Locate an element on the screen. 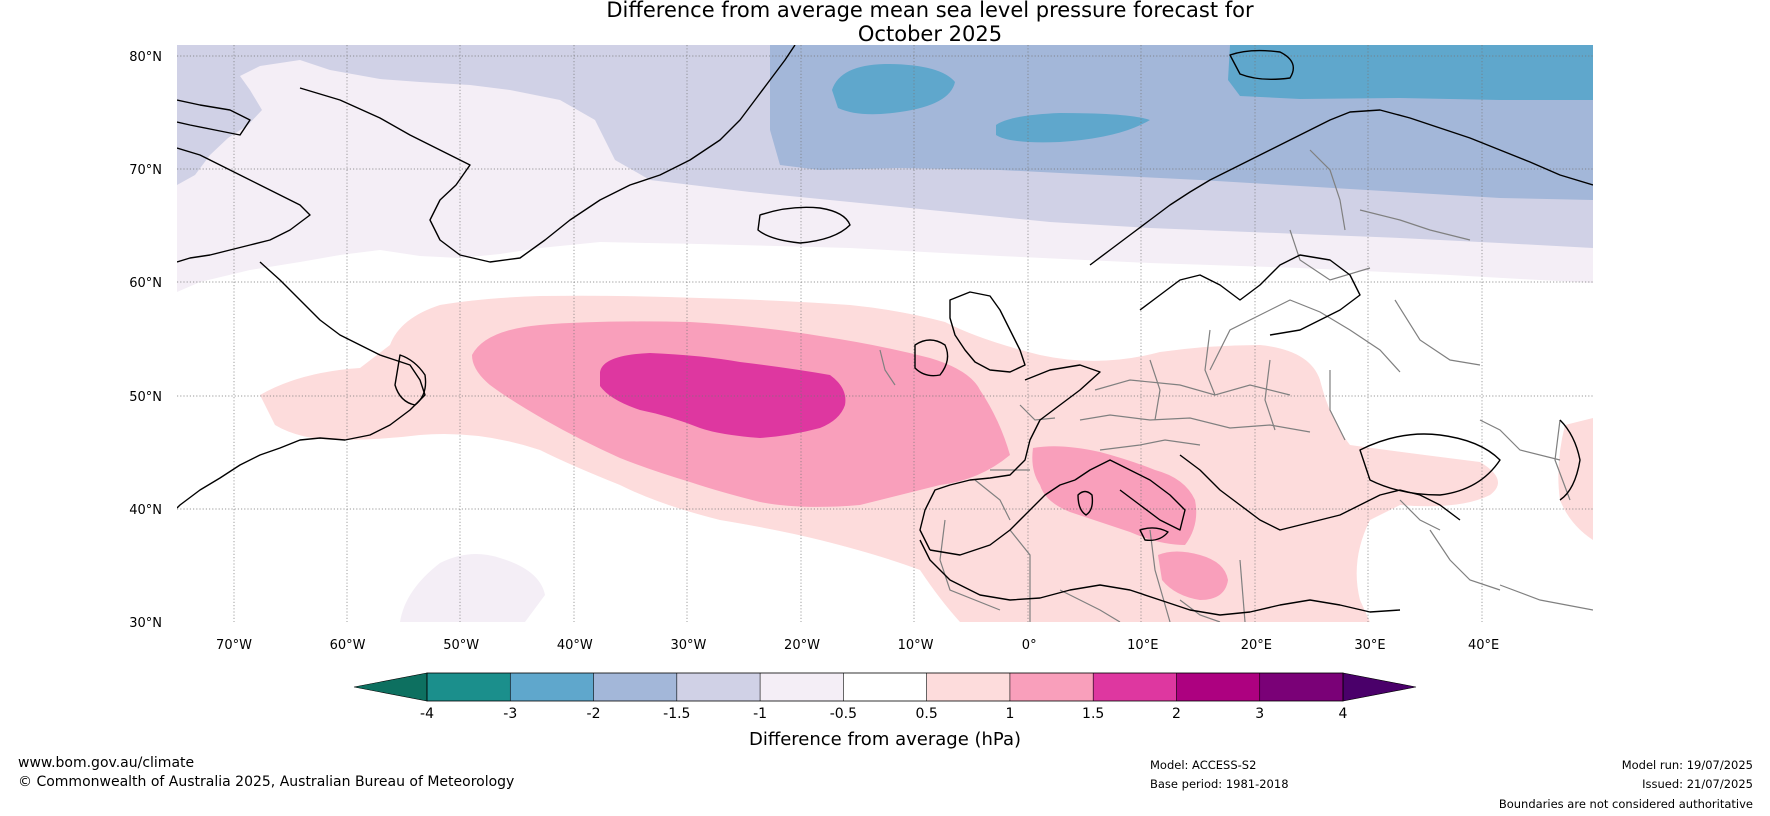  coast-canada-arctic is located at coordinates (244, 205).